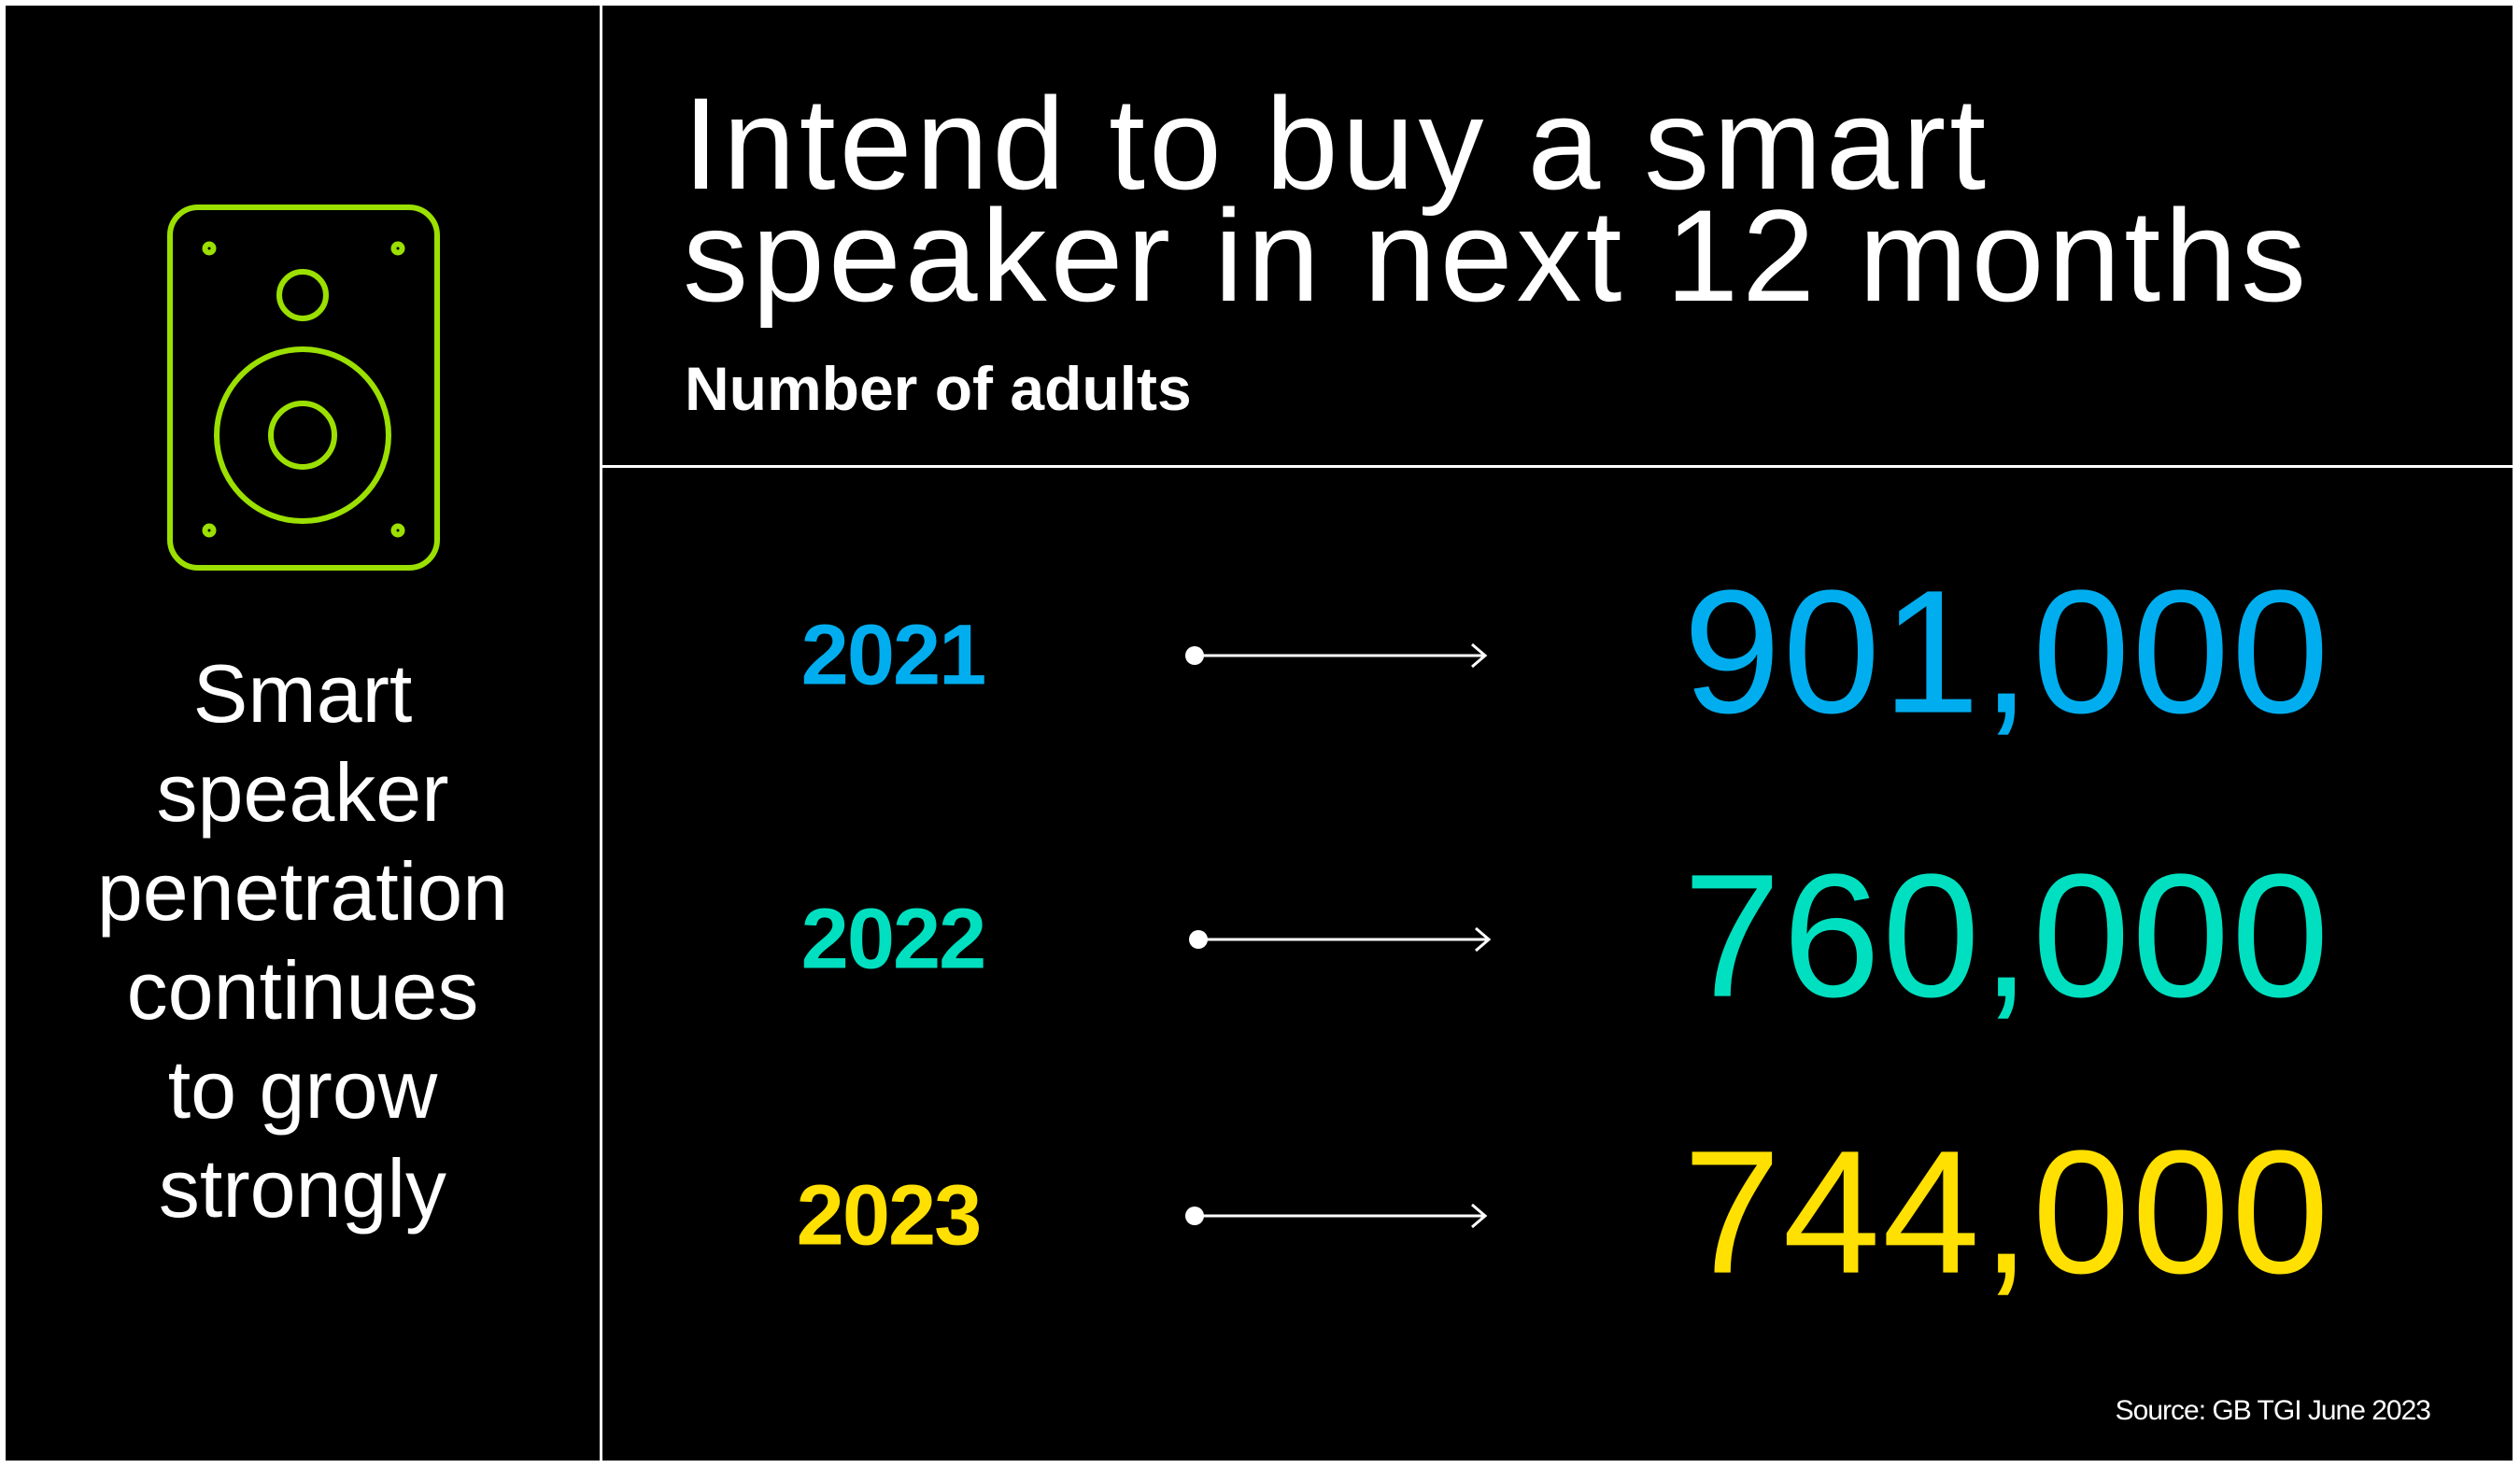 This screenshot has height=1468, width=2520. I want to click on stat-value: 744,000, so click(2007, 1211).